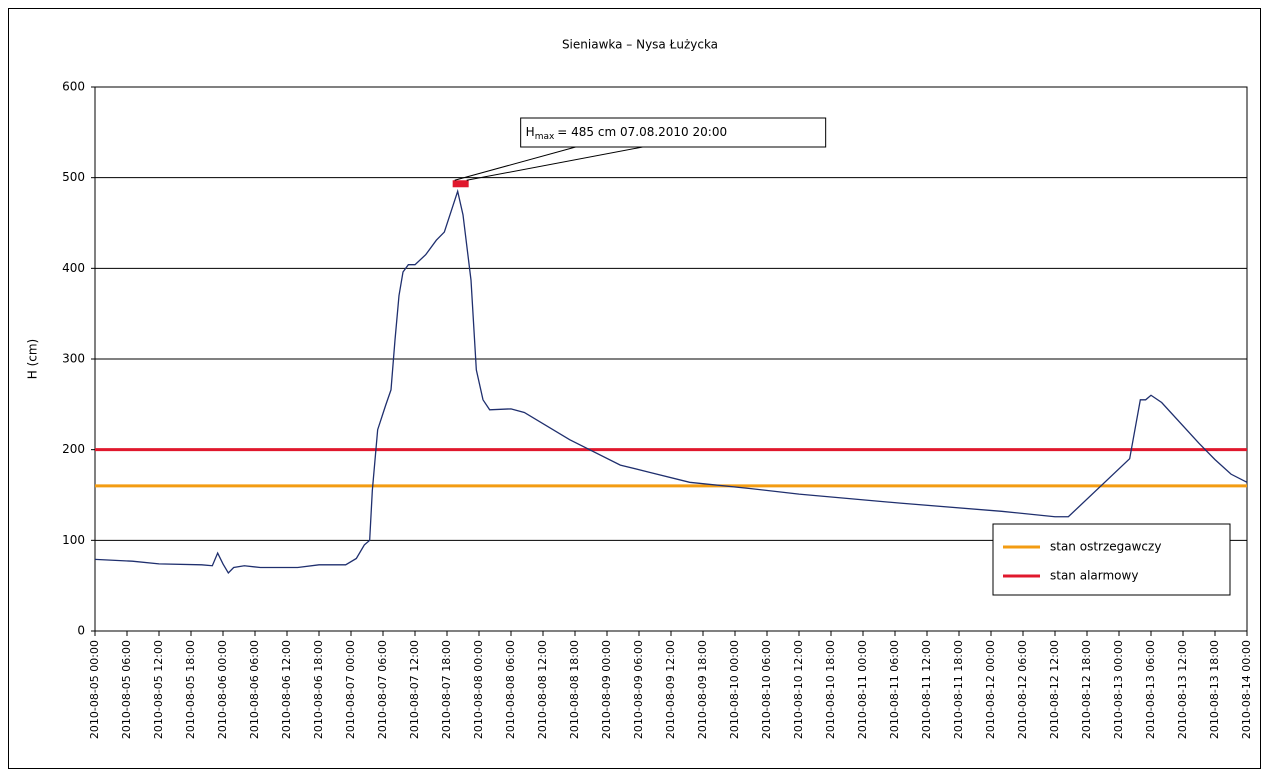 The width and height of the screenshot is (1268, 780). Describe the element at coordinates (574, 689) in the screenshot. I see `x-tick-label: 2010-08-08 18:00` at that location.